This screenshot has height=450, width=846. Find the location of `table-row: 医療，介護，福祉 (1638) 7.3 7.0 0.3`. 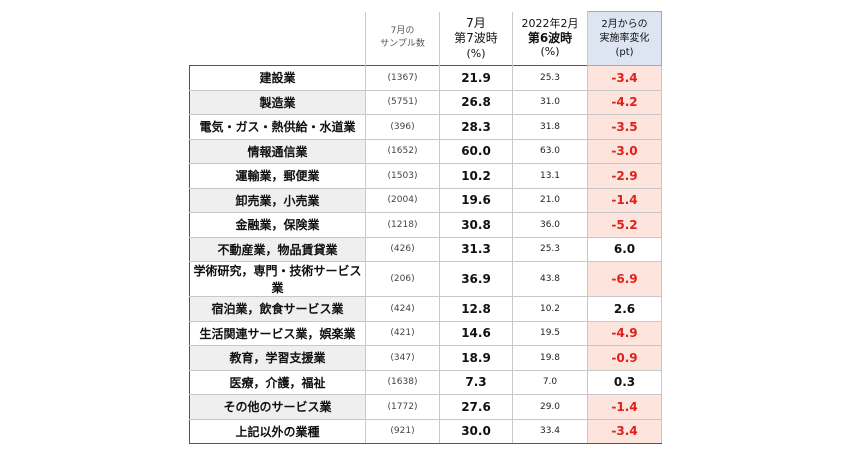

table-row: 医療，介護，福祉 (1638) 7.3 7.0 0.3 is located at coordinates (425, 382).